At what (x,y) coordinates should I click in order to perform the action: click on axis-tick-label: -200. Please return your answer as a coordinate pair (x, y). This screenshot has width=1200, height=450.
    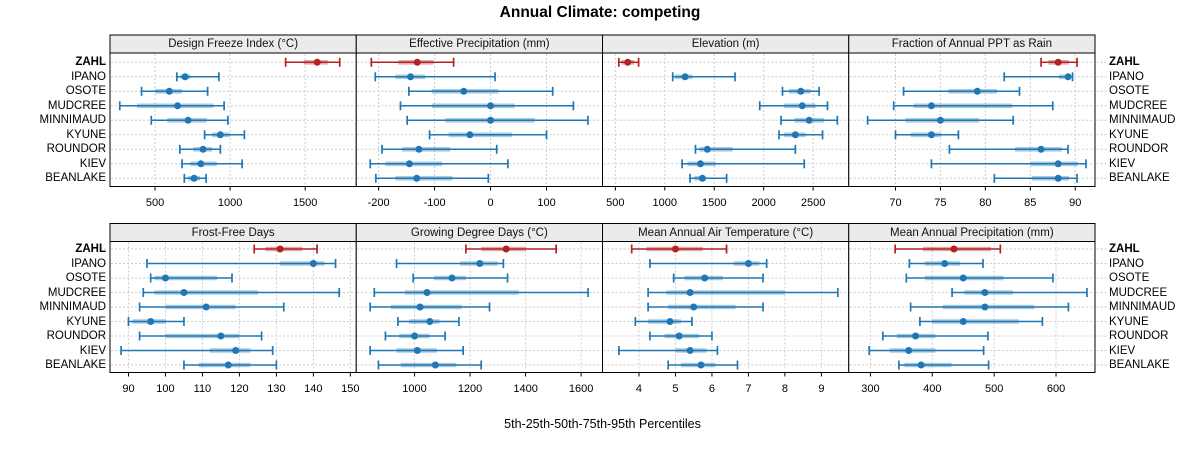
    Looking at the image, I should click on (378, 202).